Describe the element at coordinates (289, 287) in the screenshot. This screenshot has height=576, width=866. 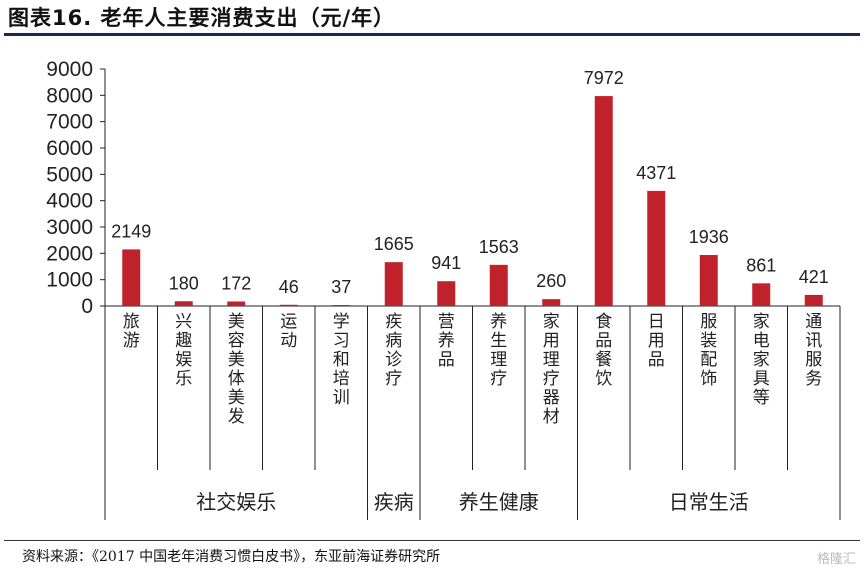
I see `value-label: 46` at that location.